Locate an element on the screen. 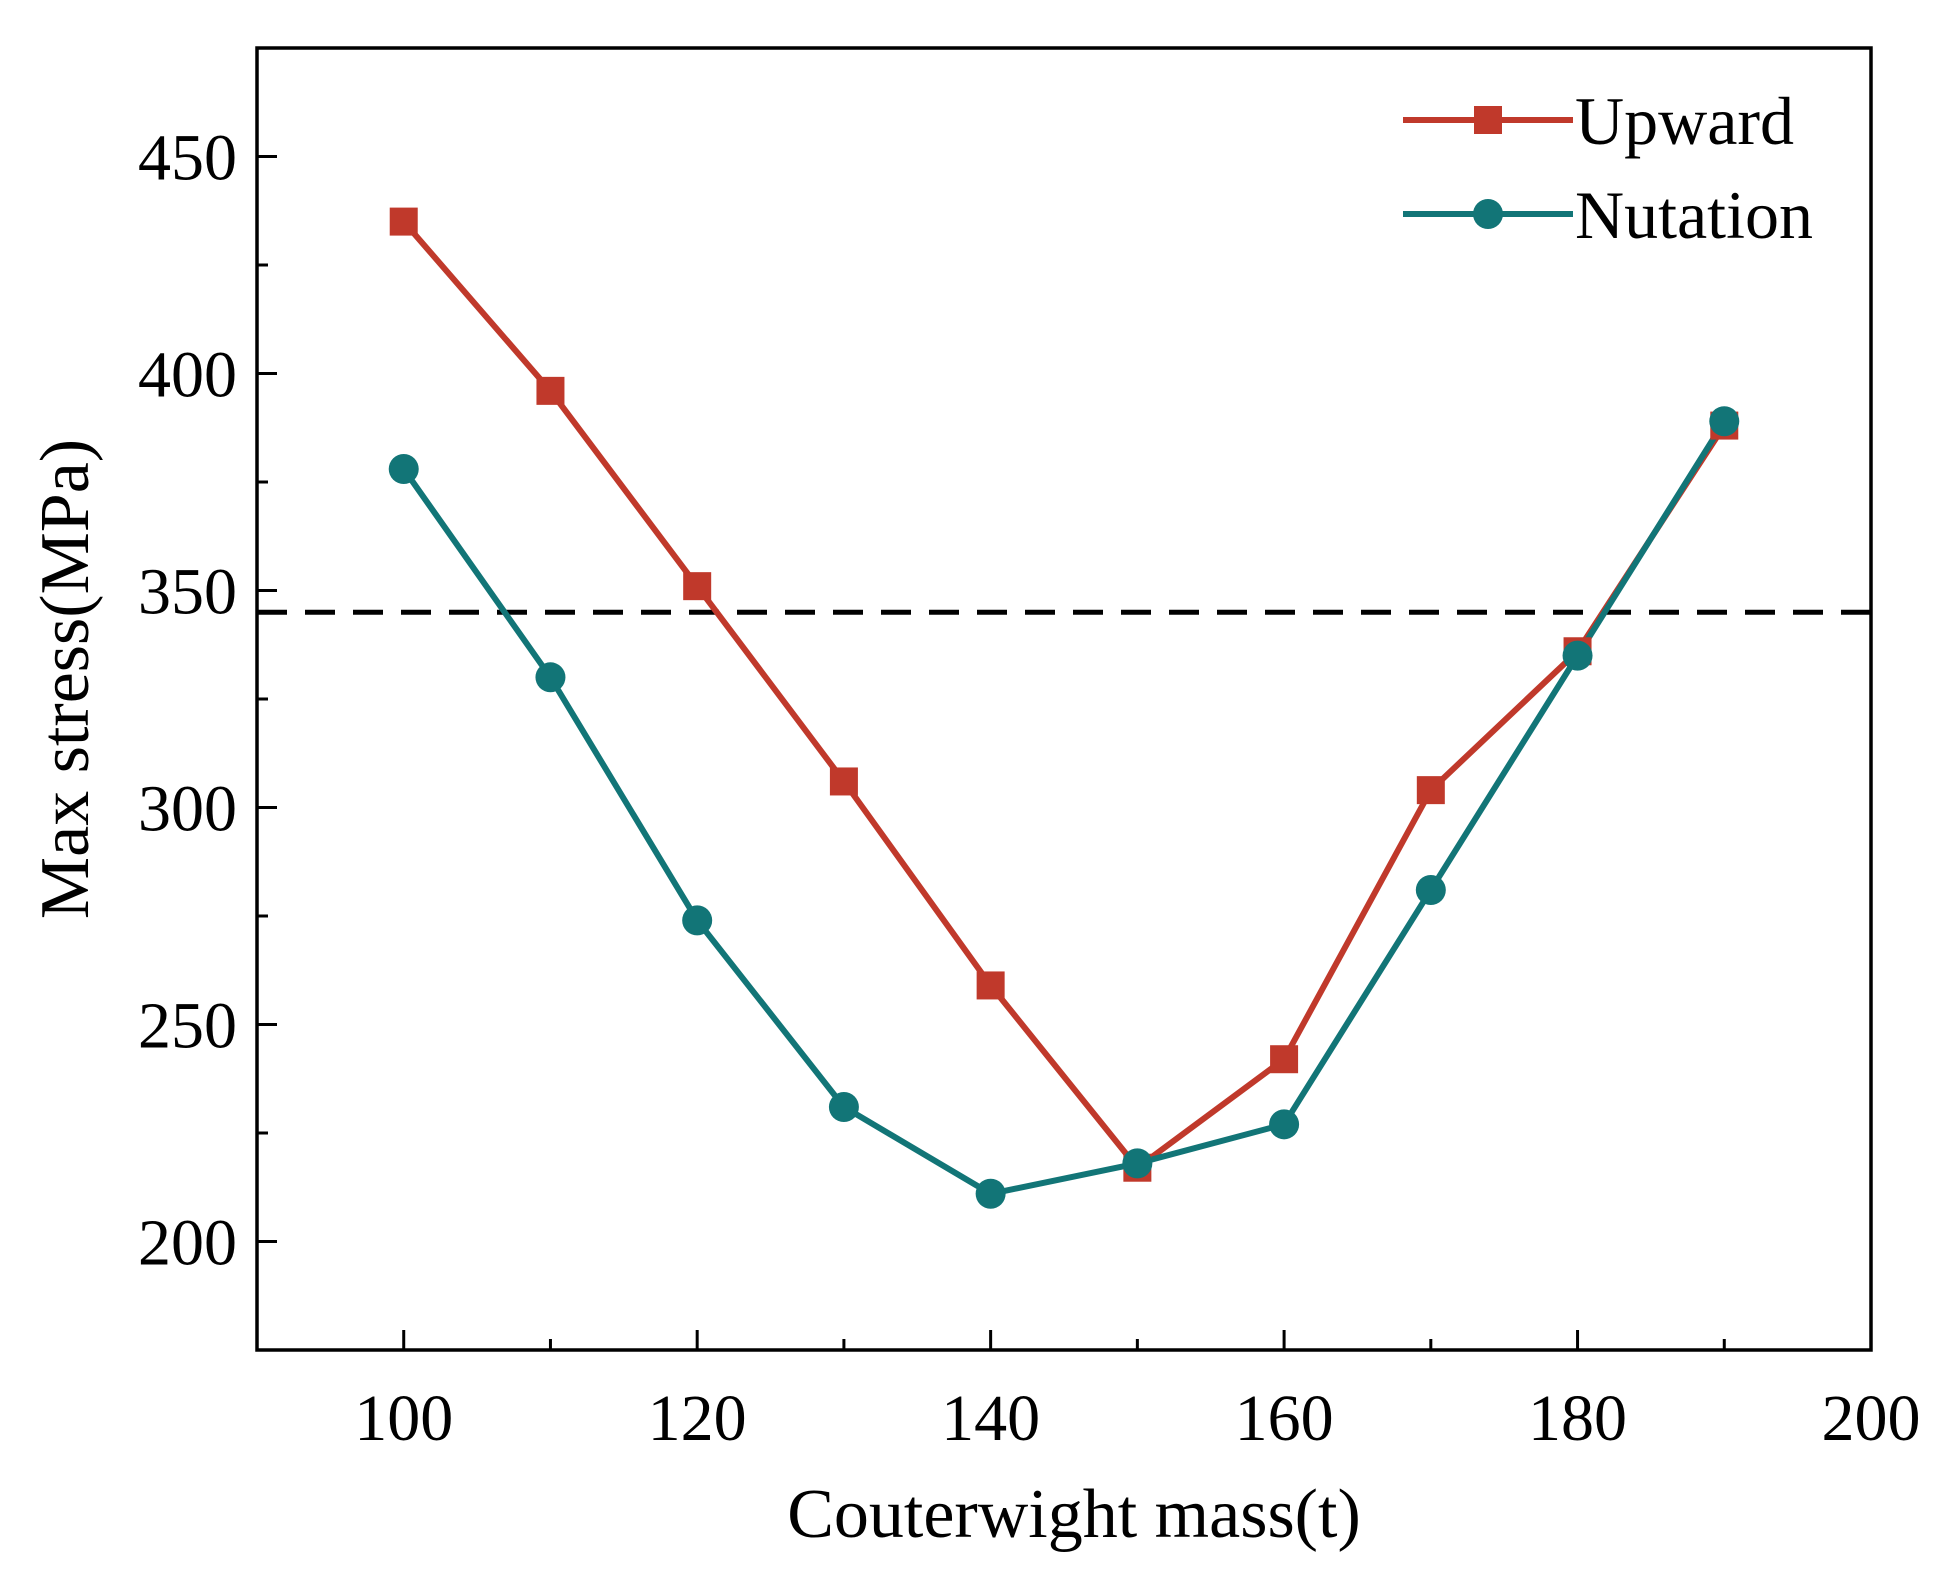 The image size is (1959, 1577). x-tick-label: 140 is located at coordinates (990, 1418).